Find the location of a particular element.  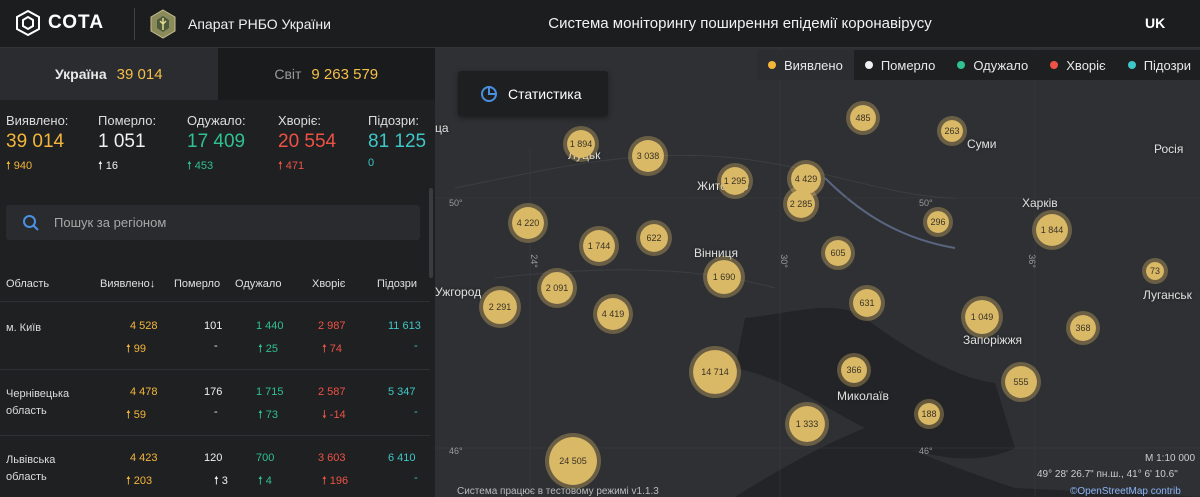

stat-delta: 0 is located at coordinates (371, 163).